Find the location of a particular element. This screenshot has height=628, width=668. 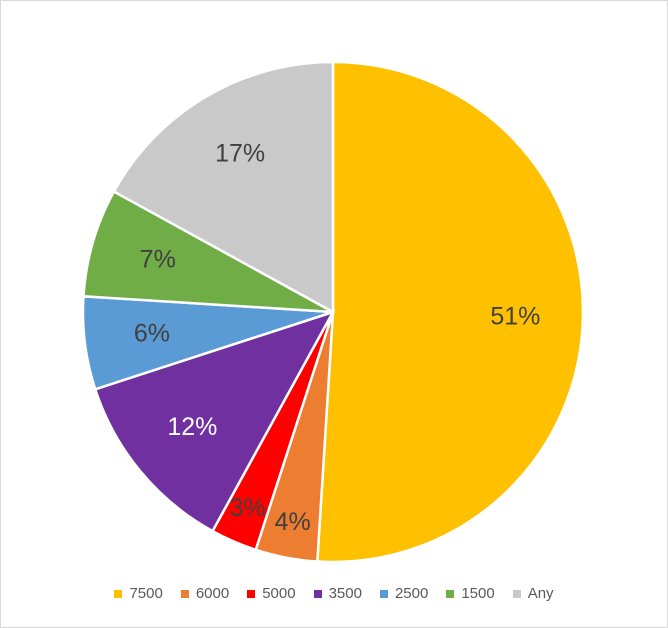

legend-item-7500: 7500 is located at coordinates (138, 593).